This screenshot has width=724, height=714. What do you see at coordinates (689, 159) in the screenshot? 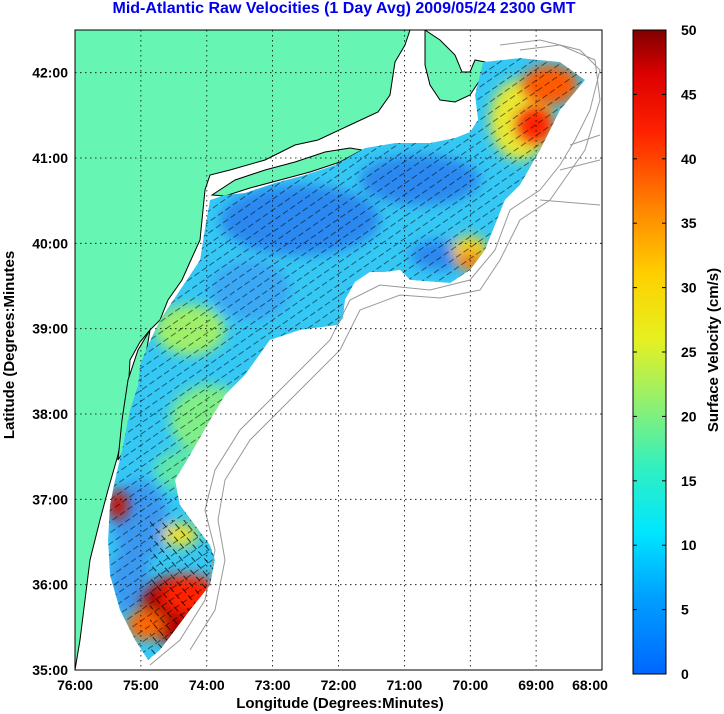
I see `colorbar-tick-label: 40` at bounding box center [689, 159].